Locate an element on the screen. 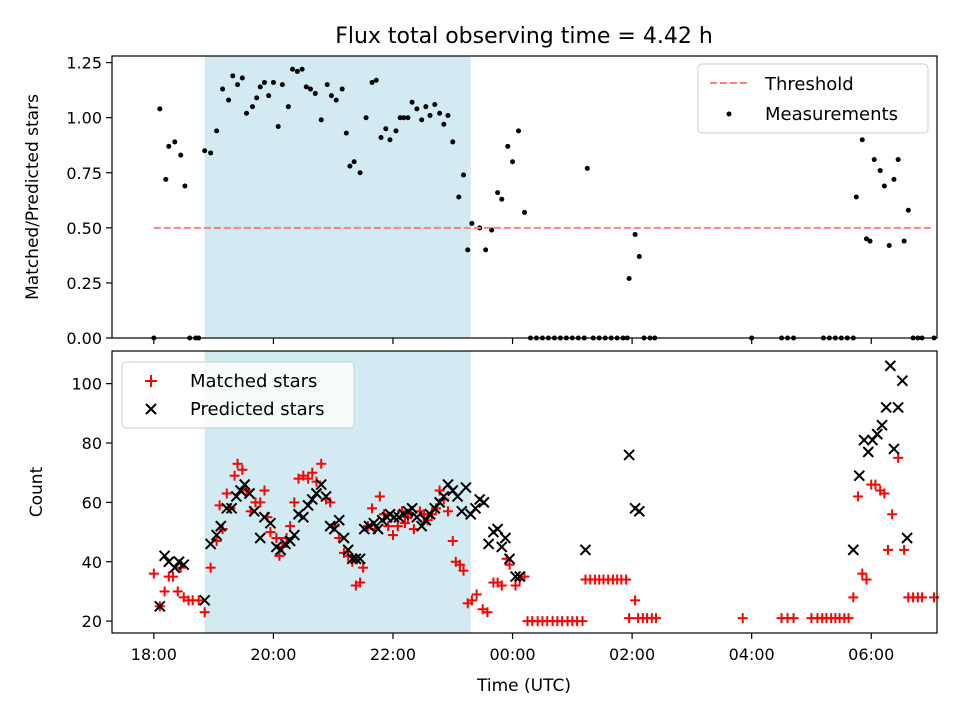 The image size is (960, 720). top-legend-box is located at coordinates (813, 98).